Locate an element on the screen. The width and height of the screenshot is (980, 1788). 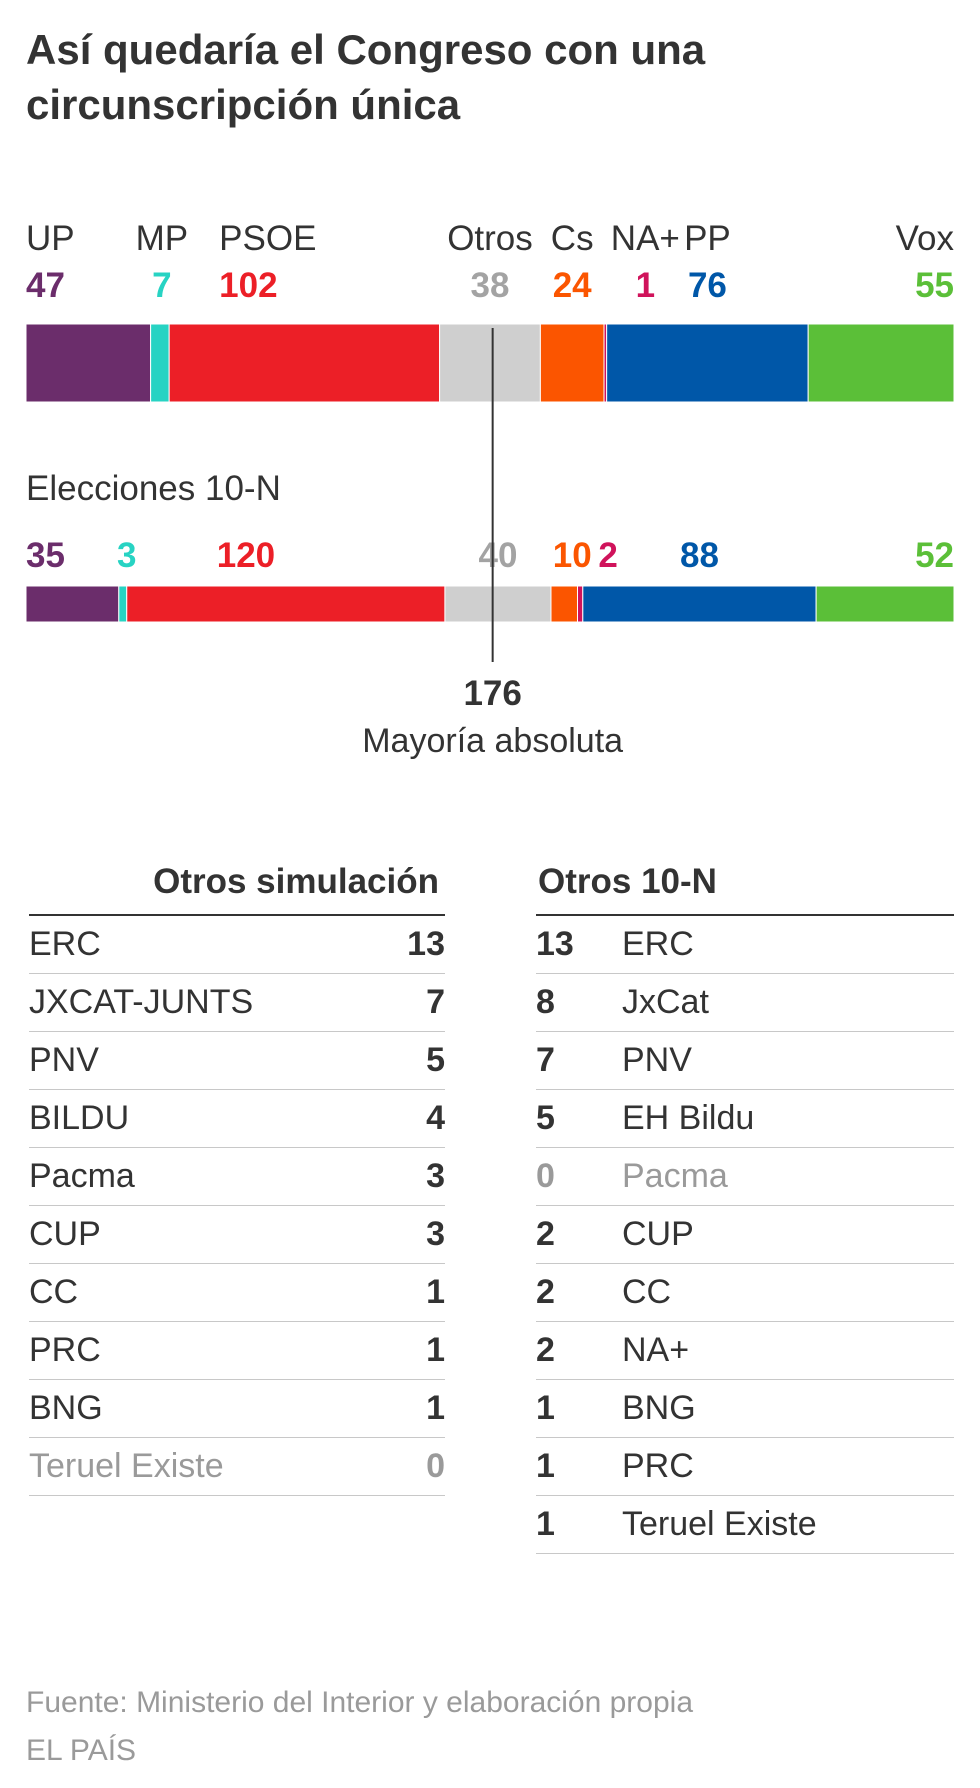
seat-value-label: 40 is located at coordinates (497, 555).